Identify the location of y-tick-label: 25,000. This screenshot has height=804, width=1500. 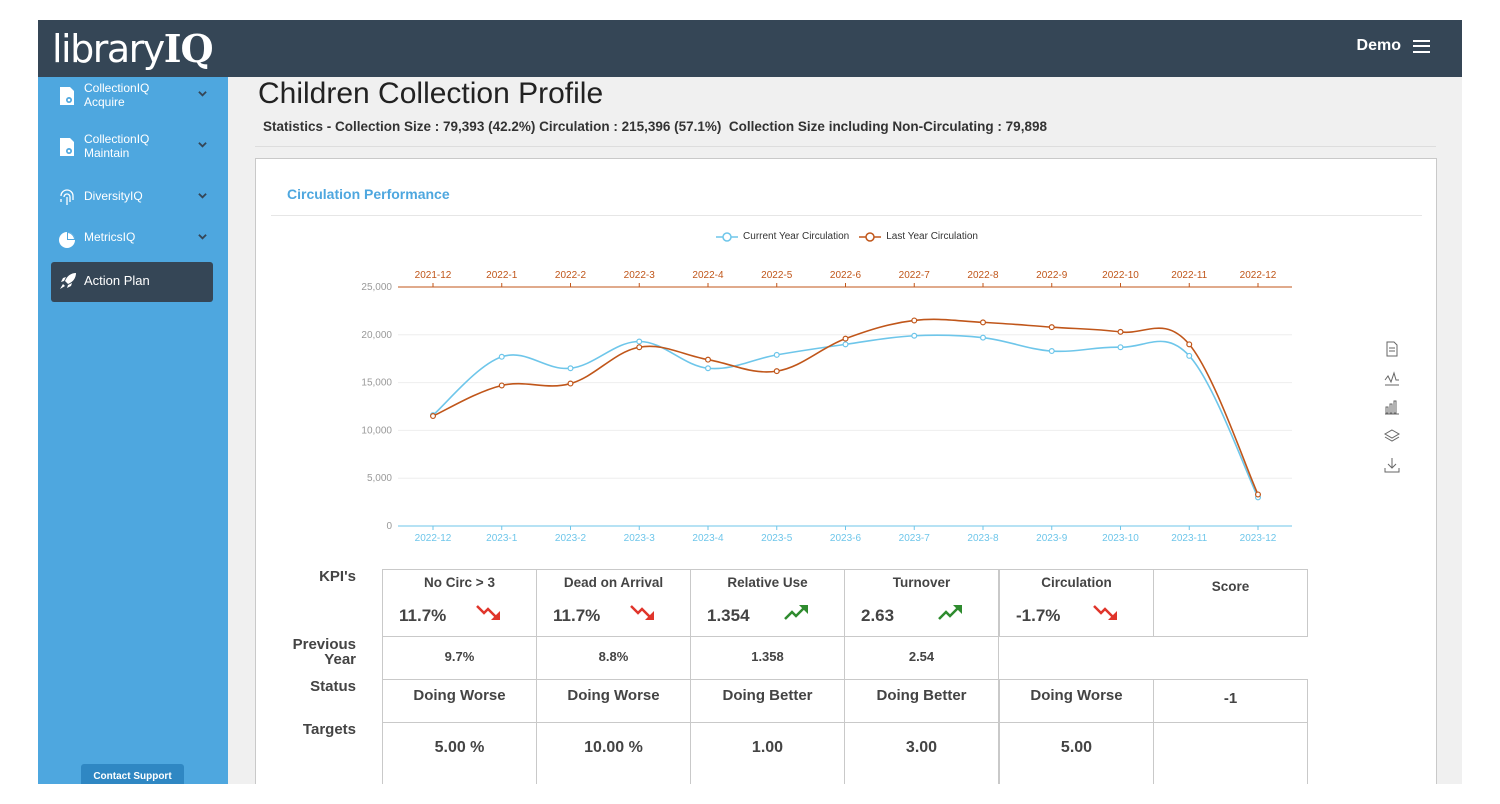
(376, 287).